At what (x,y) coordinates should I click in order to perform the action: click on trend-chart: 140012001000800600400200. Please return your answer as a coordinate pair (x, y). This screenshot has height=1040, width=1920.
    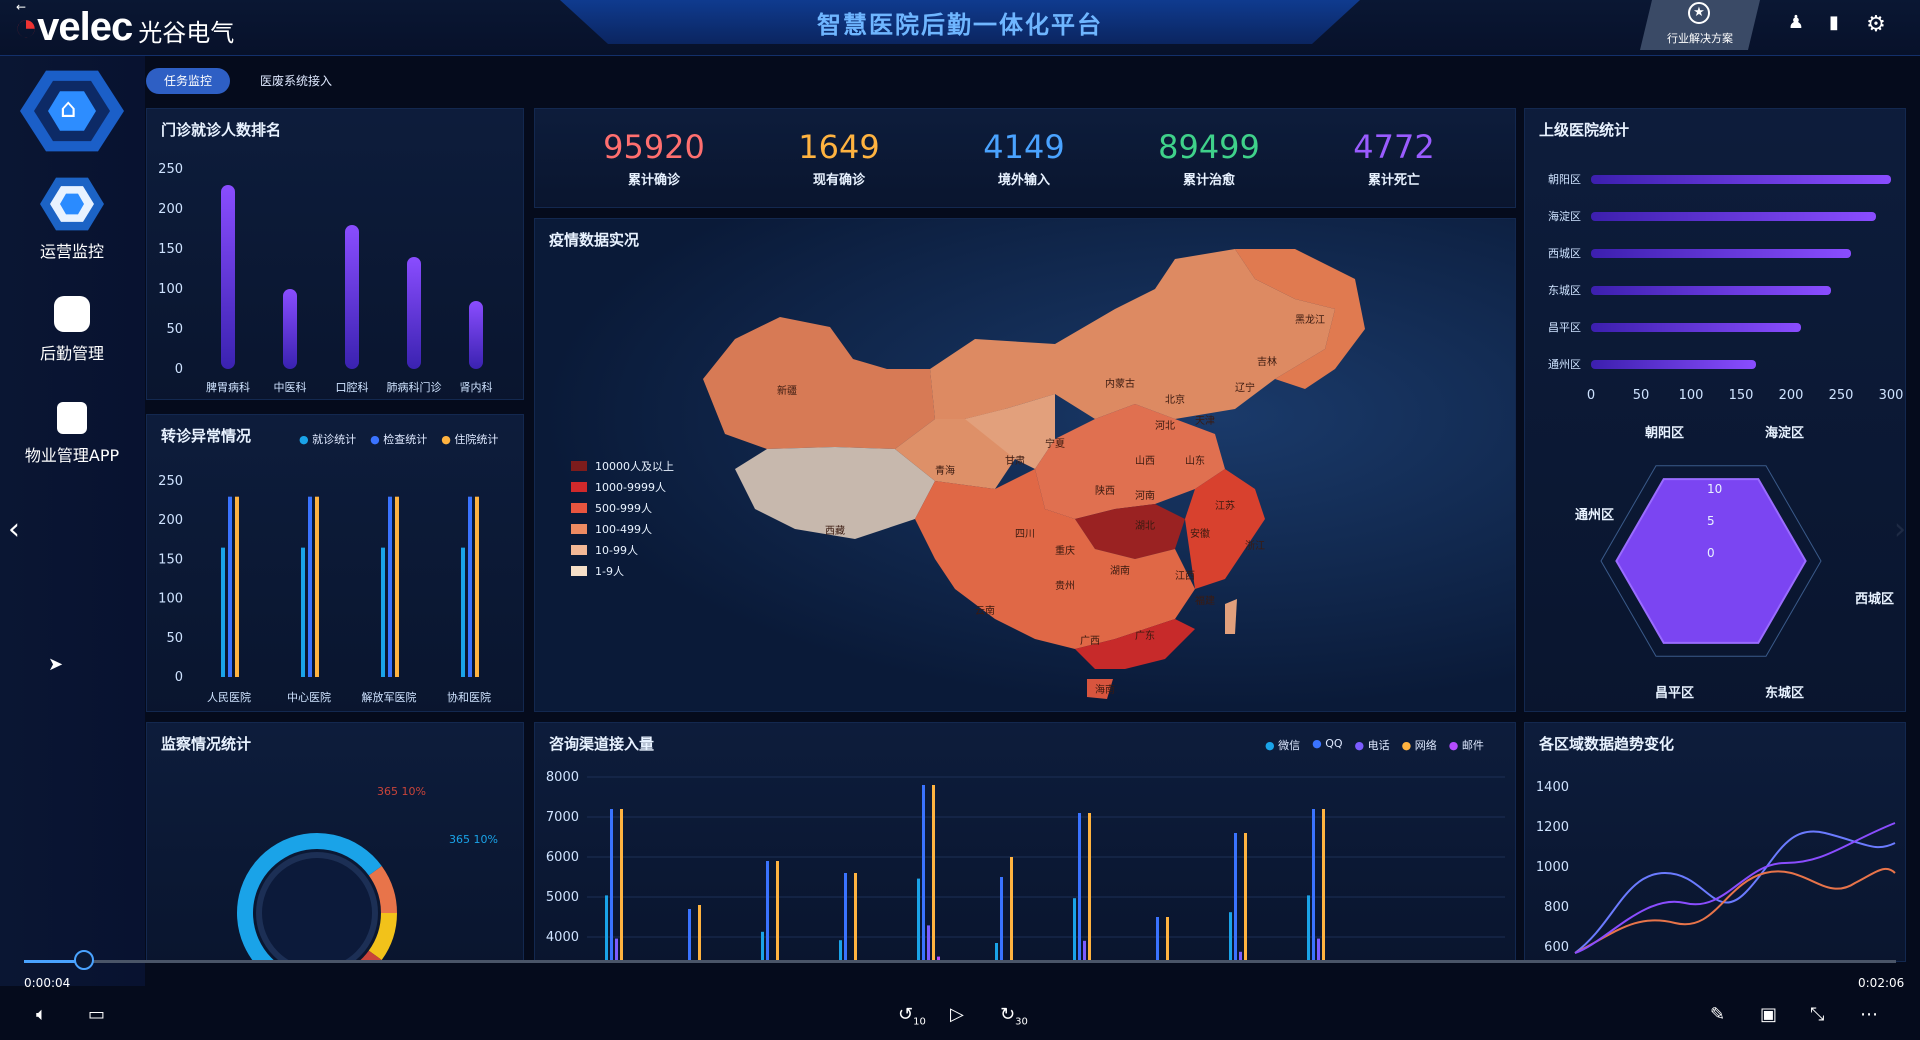
    Looking at the image, I should click on (1716, 867).